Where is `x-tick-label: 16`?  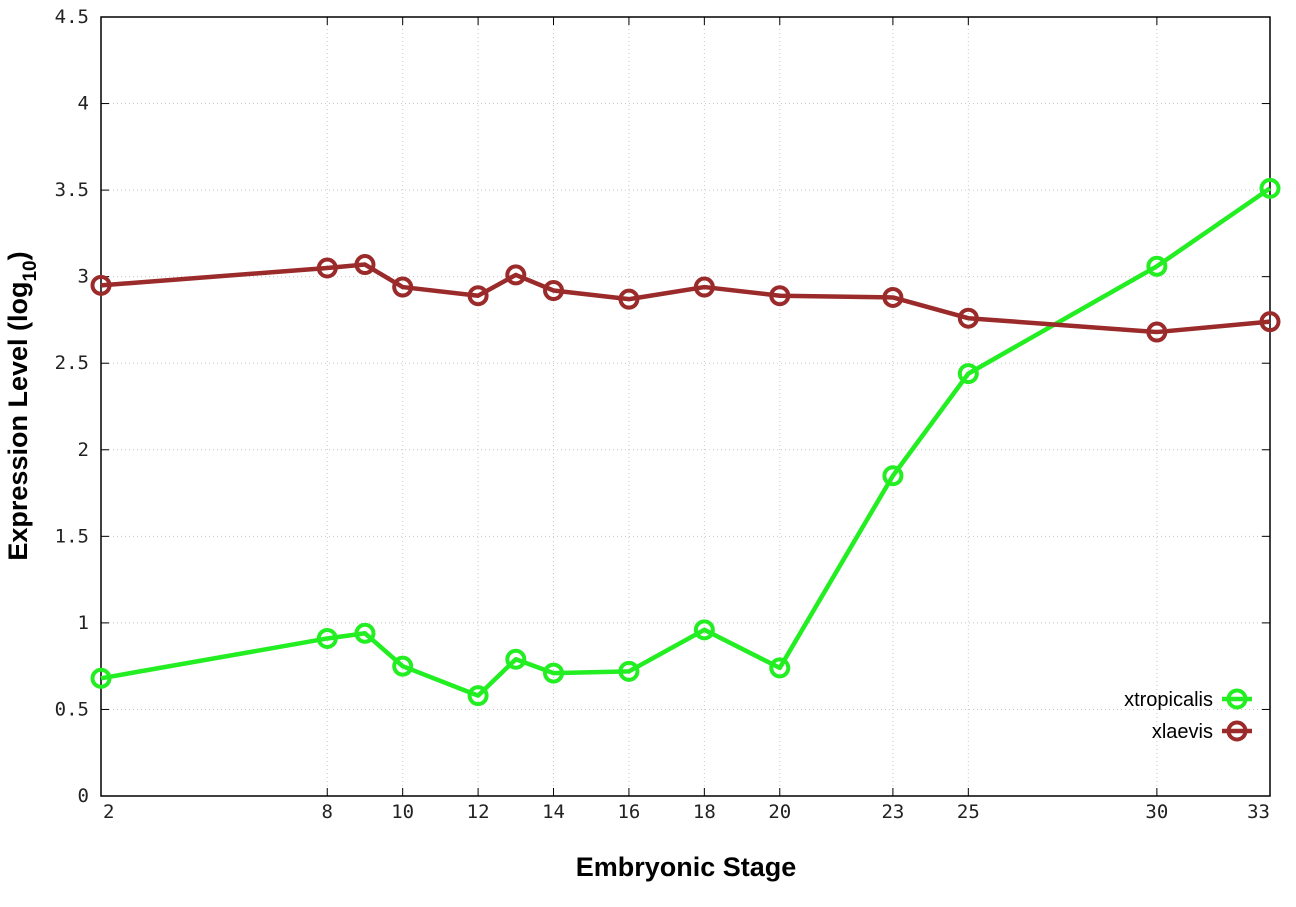
x-tick-label: 16 is located at coordinates (628, 812).